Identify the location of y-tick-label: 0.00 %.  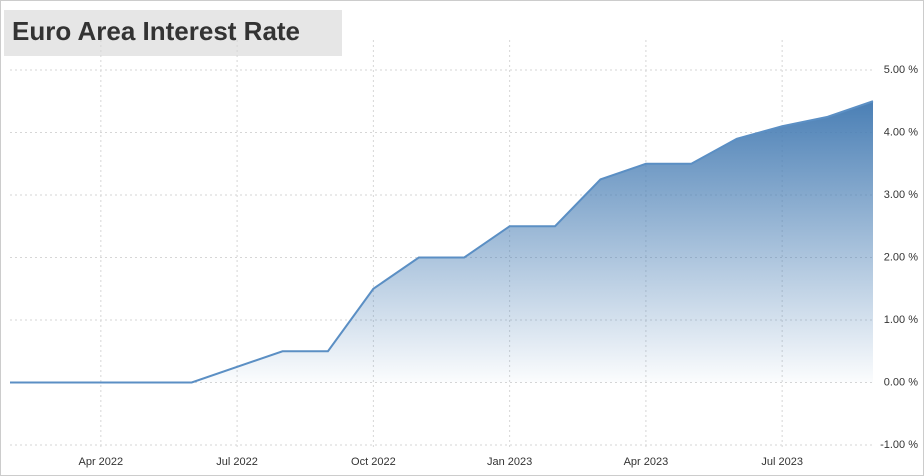
(901, 382).